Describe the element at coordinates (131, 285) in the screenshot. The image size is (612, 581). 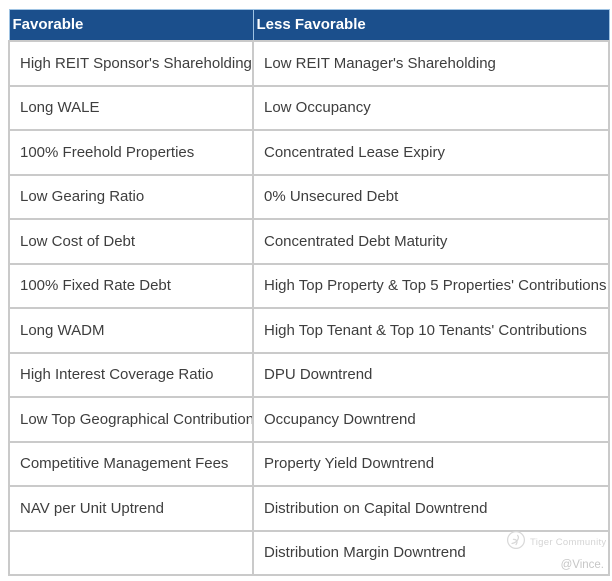
I see `favorable-cell: 100% Fixed Rate Debt` at that location.